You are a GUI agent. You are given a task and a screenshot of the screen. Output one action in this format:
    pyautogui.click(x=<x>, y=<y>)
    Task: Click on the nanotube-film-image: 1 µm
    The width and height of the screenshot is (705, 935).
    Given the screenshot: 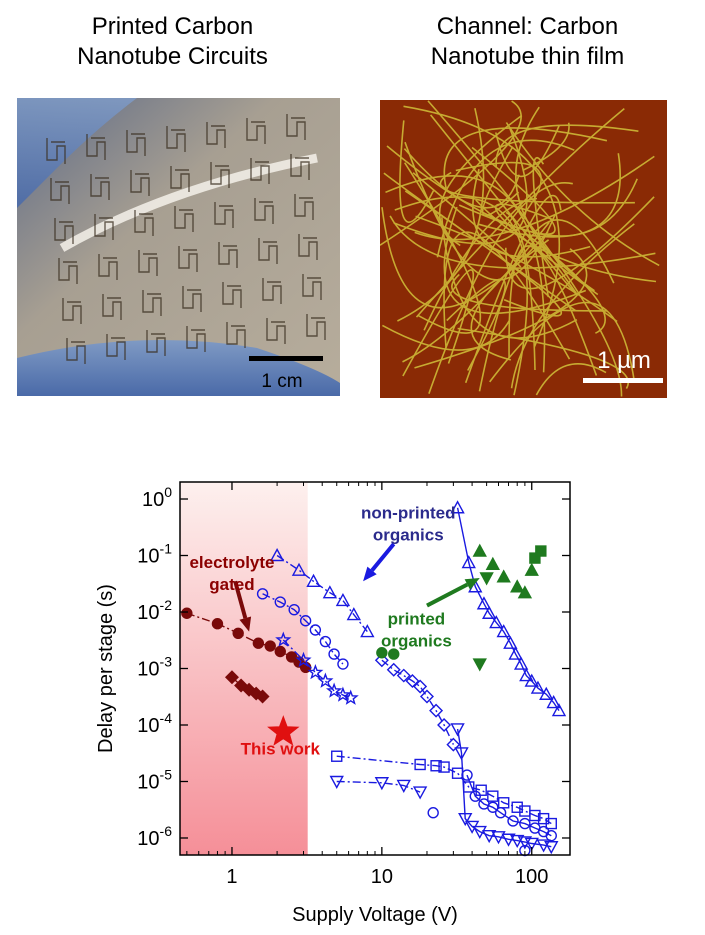 What is the action you would take?
    pyautogui.click(x=523, y=249)
    